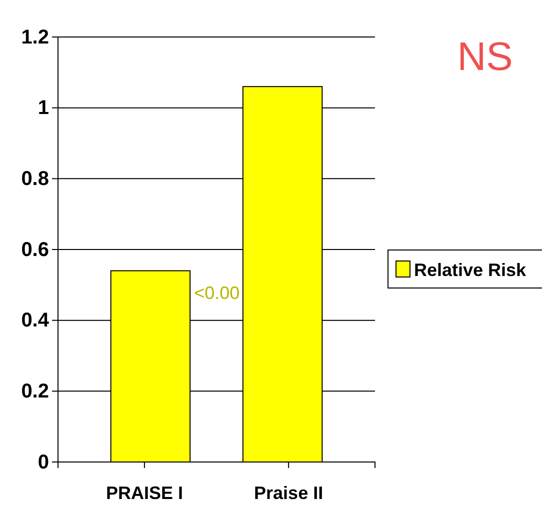  Describe the element at coordinates (217, 293) in the screenshot. I see `annotation: <0.00` at that location.